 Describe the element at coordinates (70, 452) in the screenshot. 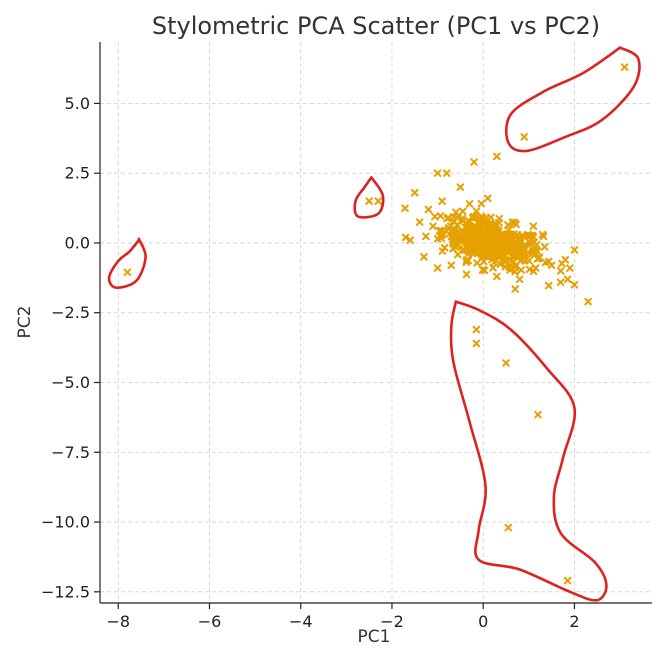

I see `y-tick-label: −7.5` at that location.